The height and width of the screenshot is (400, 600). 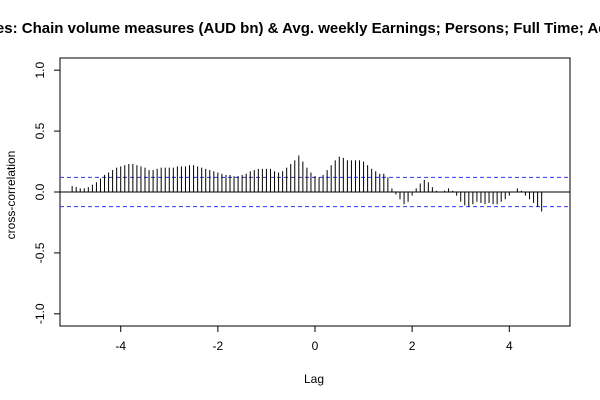 I want to click on y-tick-label: 1.0, so click(x=40, y=70).